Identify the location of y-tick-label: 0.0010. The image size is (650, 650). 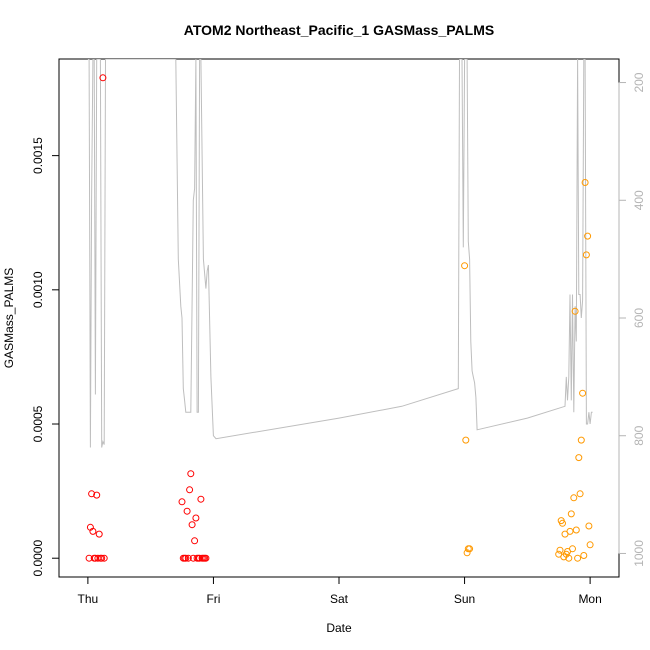
(38, 289).